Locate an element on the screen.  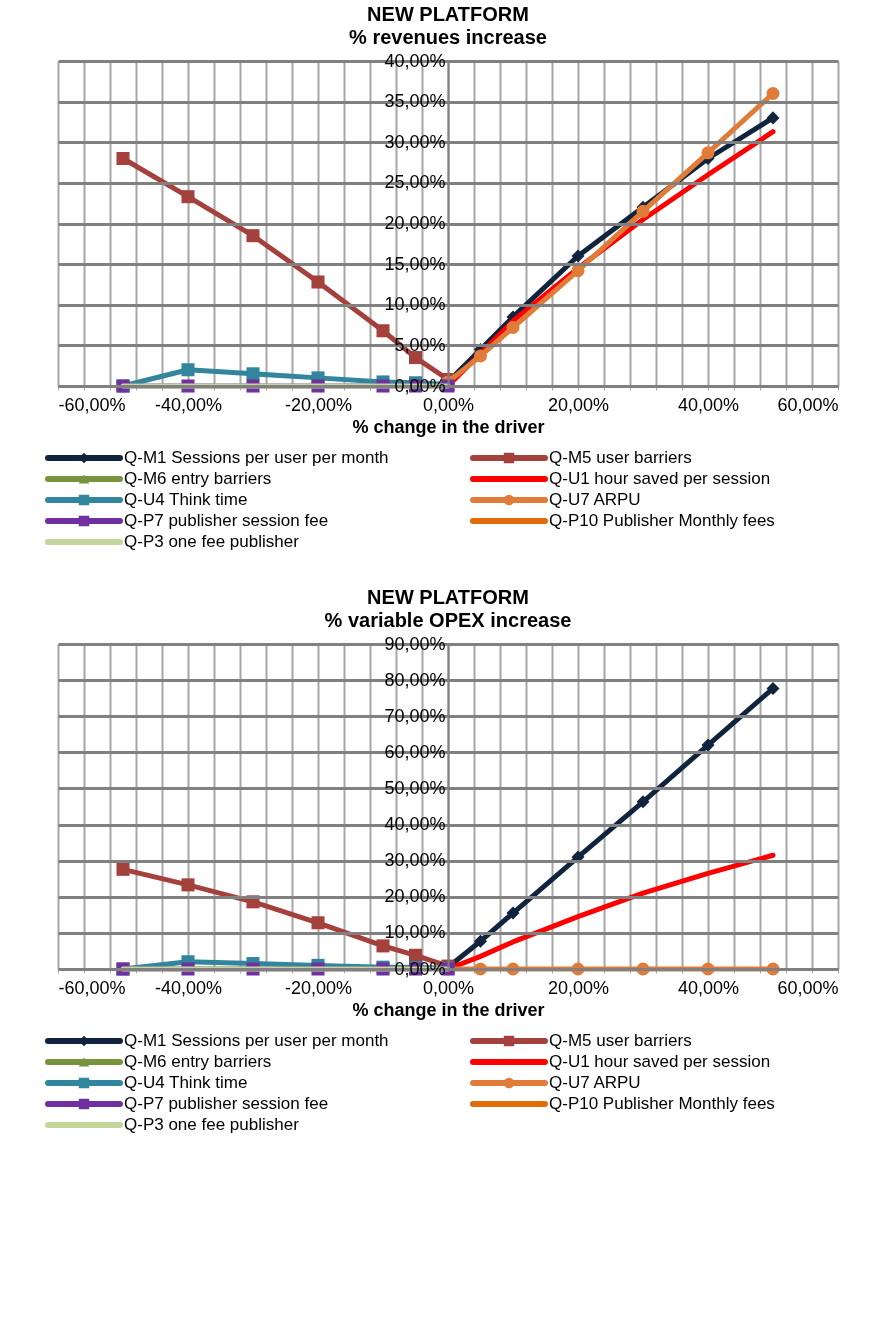
y-tick-label: 90,00% is located at coordinates (415, 643).